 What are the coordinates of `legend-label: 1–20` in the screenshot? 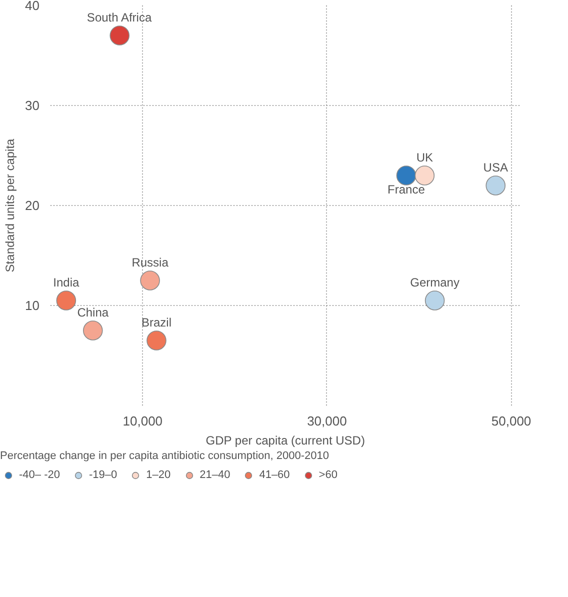 It's located at (158, 475).